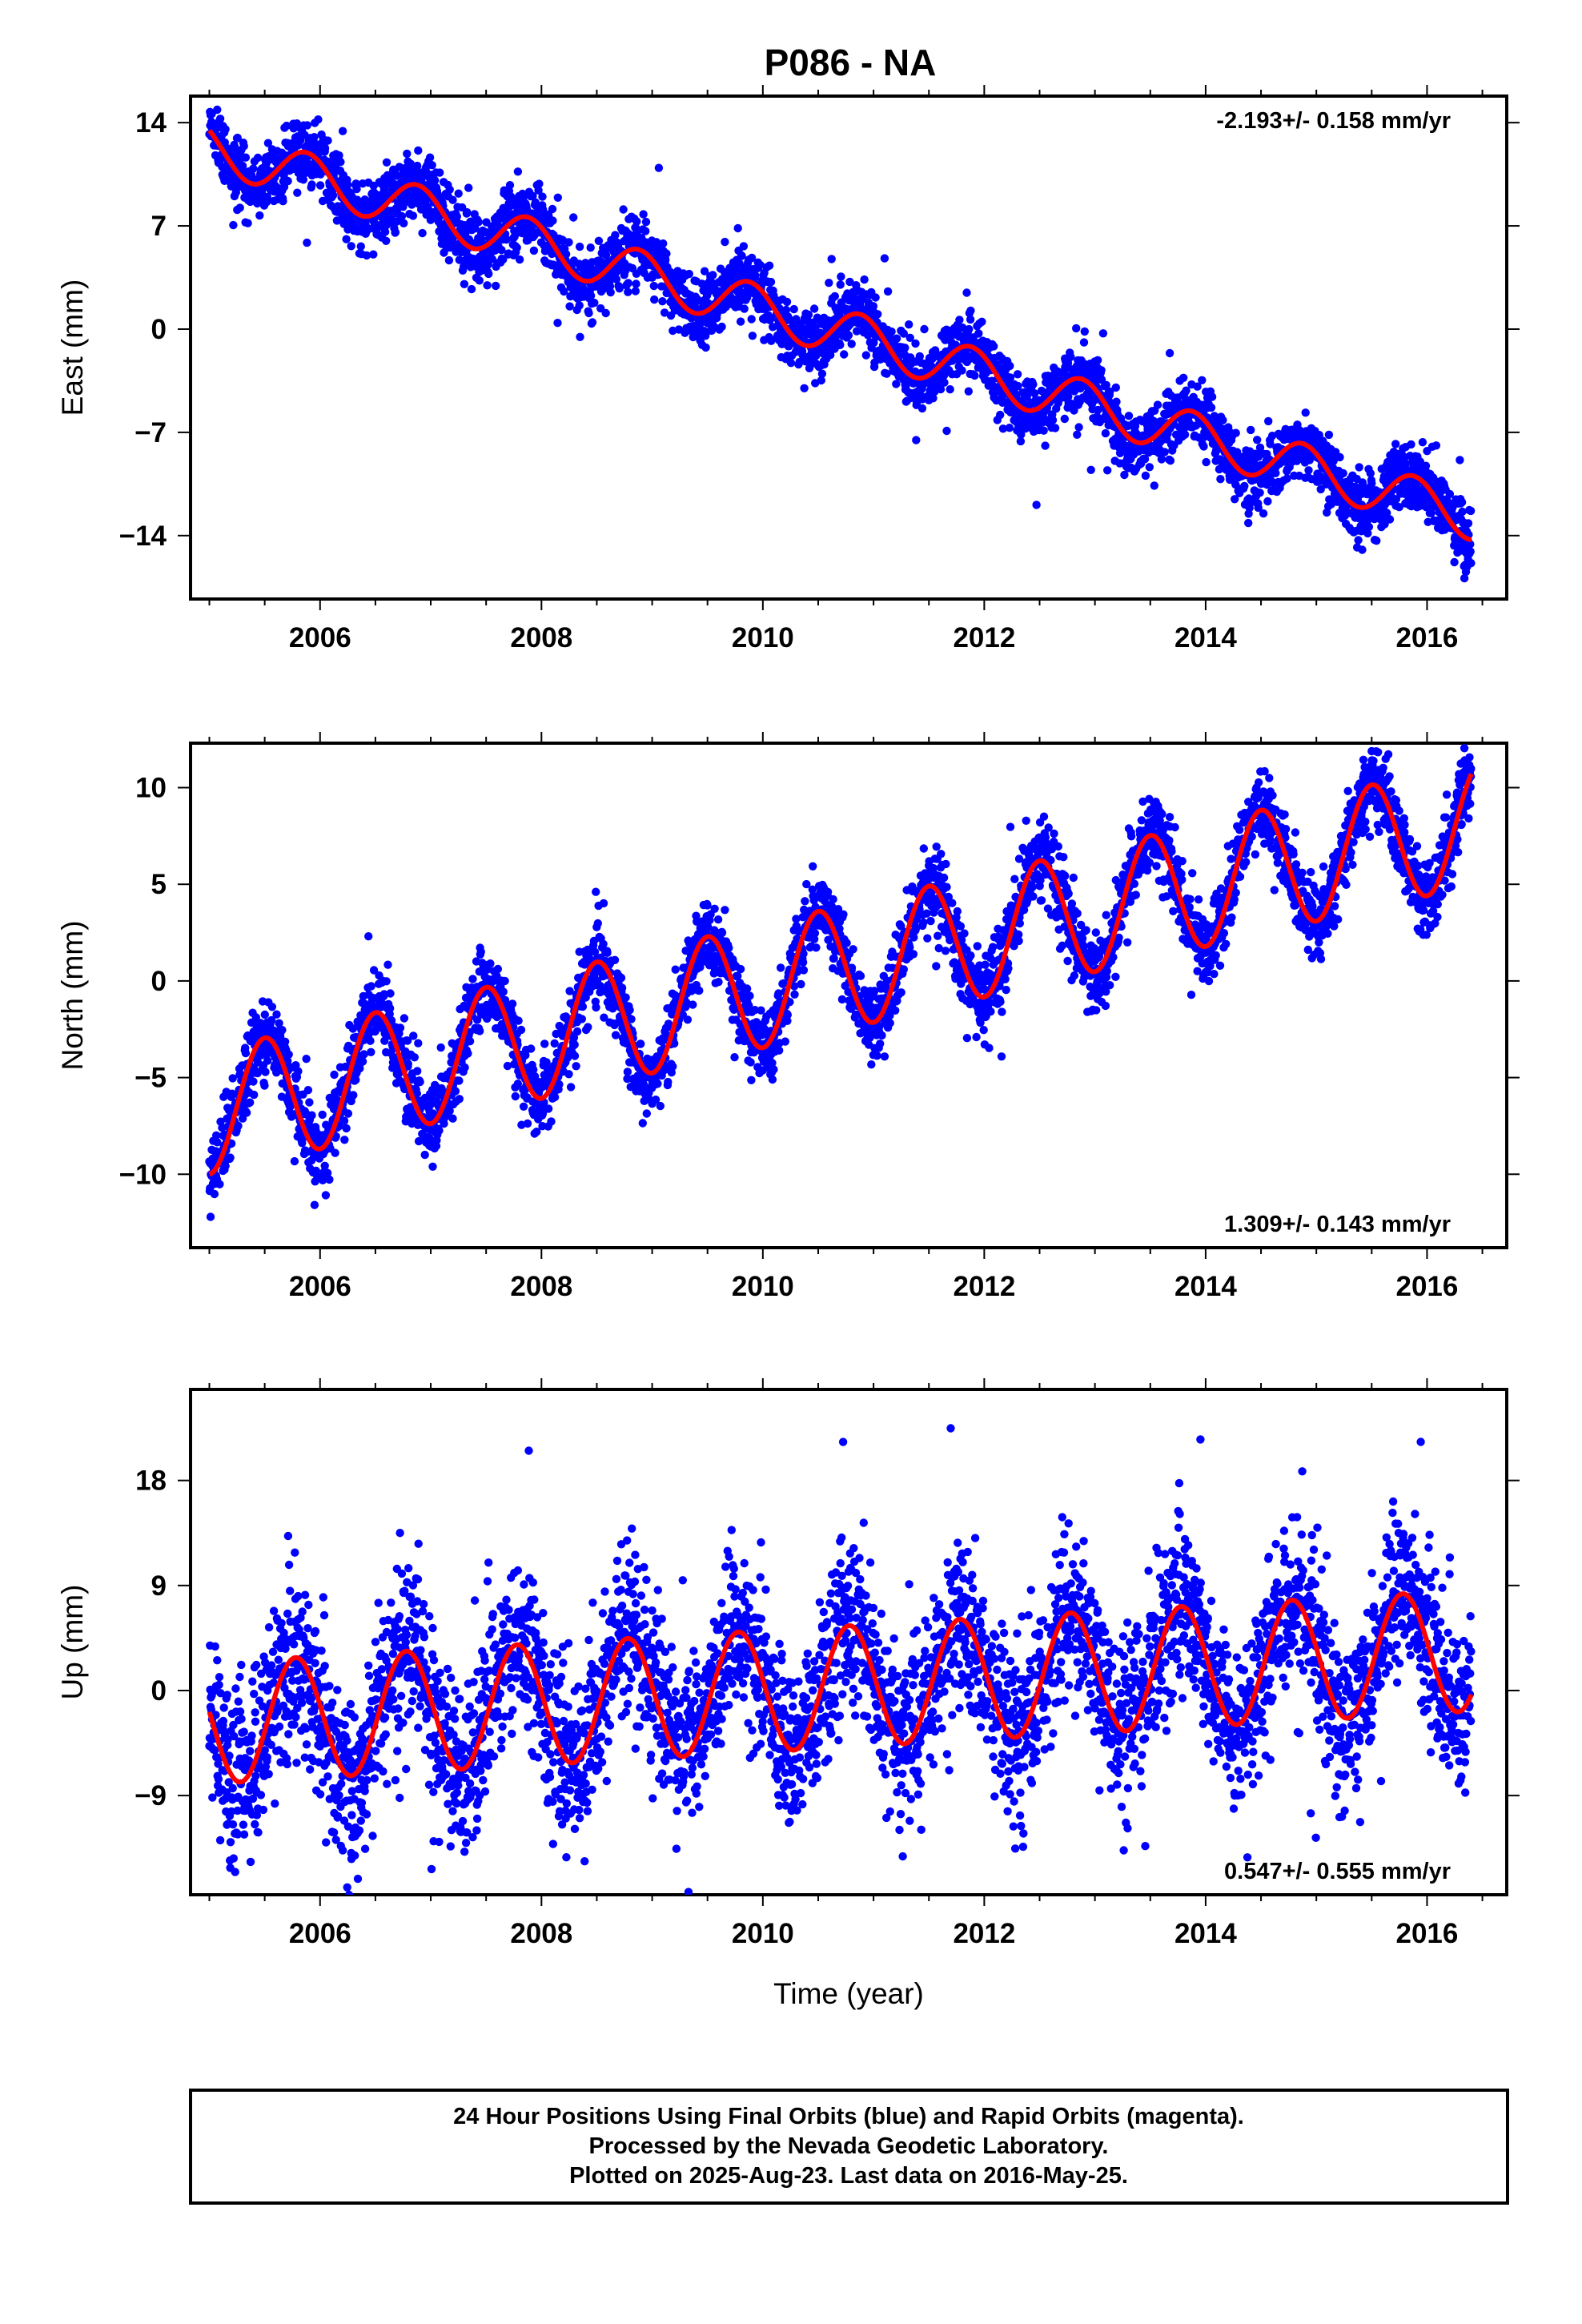 The width and height of the screenshot is (1582, 2324). Describe the element at coordinates (151, 123) in the screenshot. I see `y-tick-label: 14` at that location.